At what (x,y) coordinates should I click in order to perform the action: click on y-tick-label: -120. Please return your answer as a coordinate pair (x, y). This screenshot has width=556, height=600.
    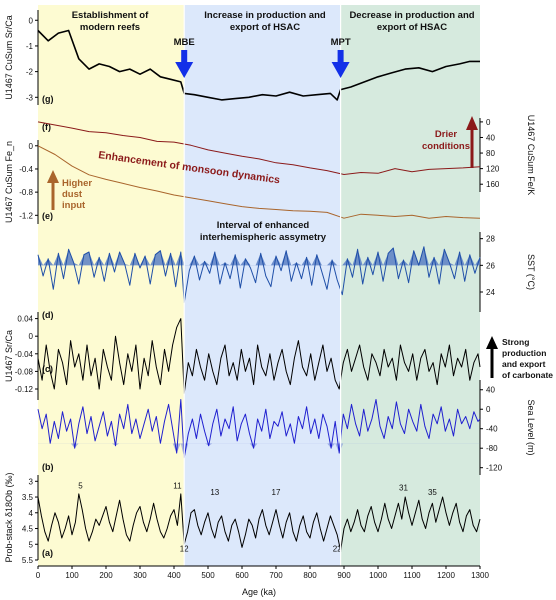
    Looking at the image, I should click on (494, 468).